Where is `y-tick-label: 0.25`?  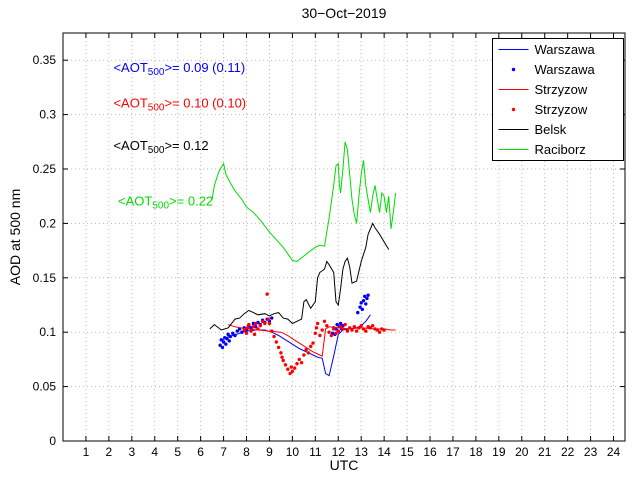
y-tick-label: 0.25 is located at coordinates (45, 169).